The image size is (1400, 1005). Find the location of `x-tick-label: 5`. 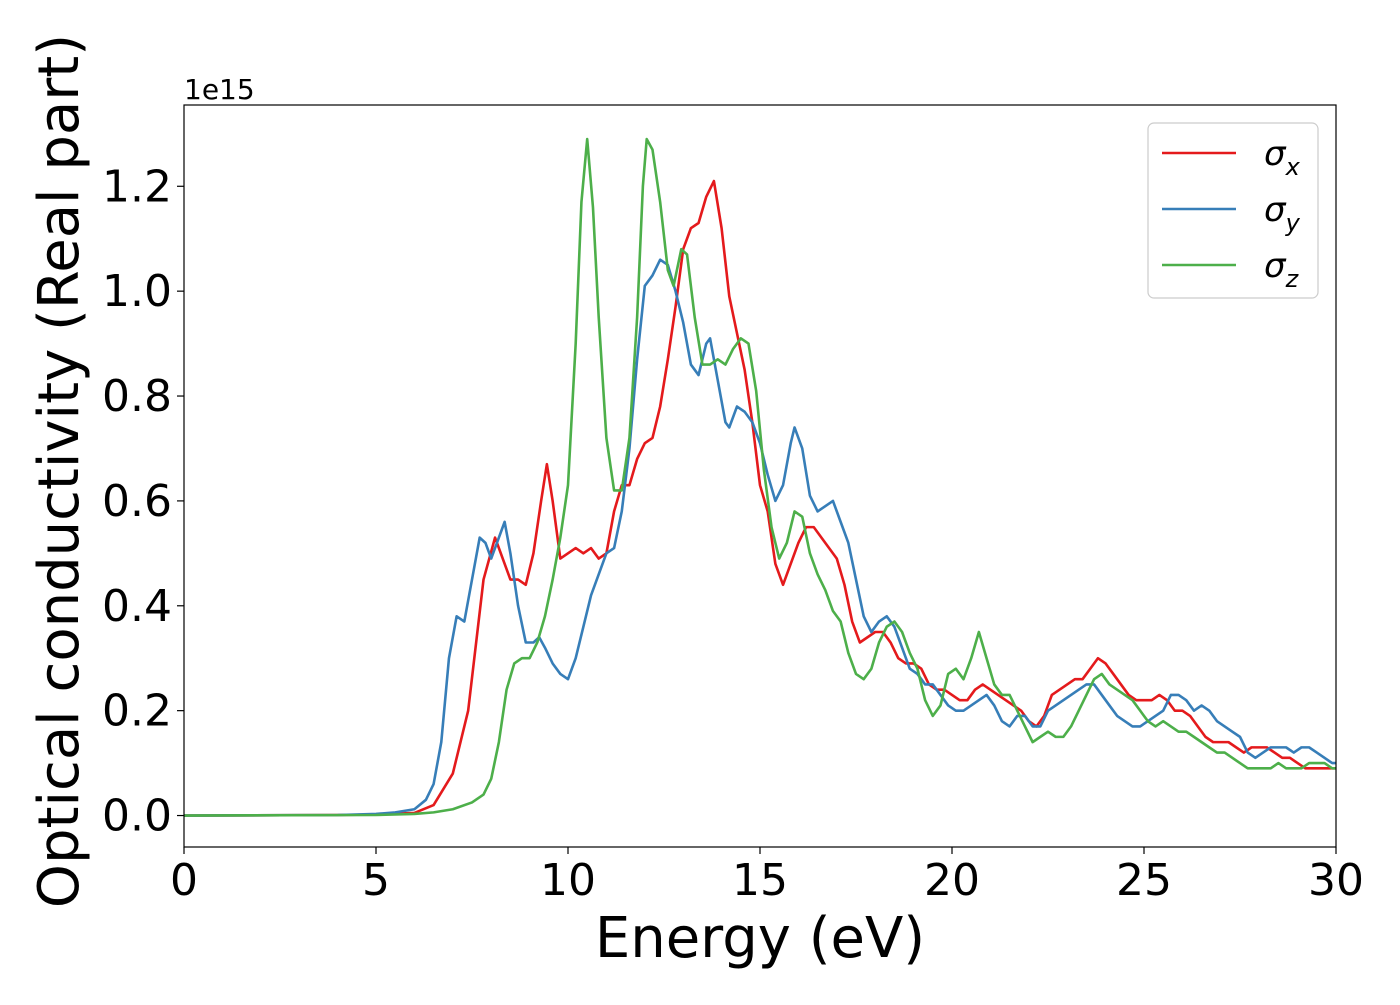

x-tick-label: 5 is located at coordinates (376, 880).